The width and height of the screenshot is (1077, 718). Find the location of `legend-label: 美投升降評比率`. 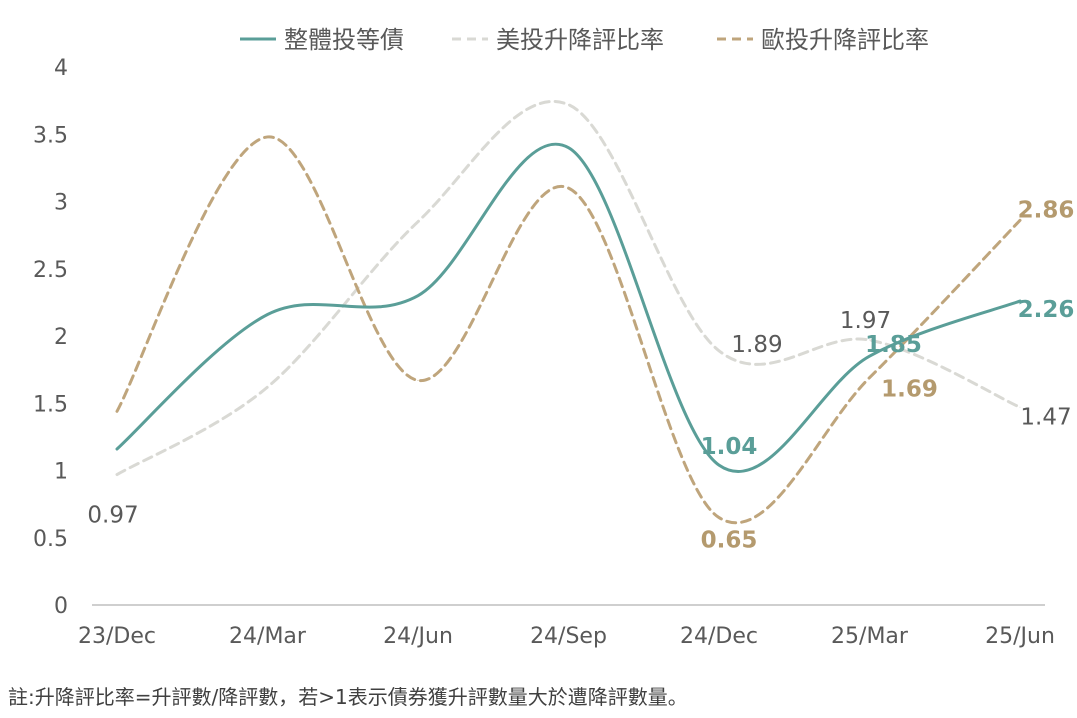

legend-label: 美投升降評比率 is located at coordinates (580, 40).